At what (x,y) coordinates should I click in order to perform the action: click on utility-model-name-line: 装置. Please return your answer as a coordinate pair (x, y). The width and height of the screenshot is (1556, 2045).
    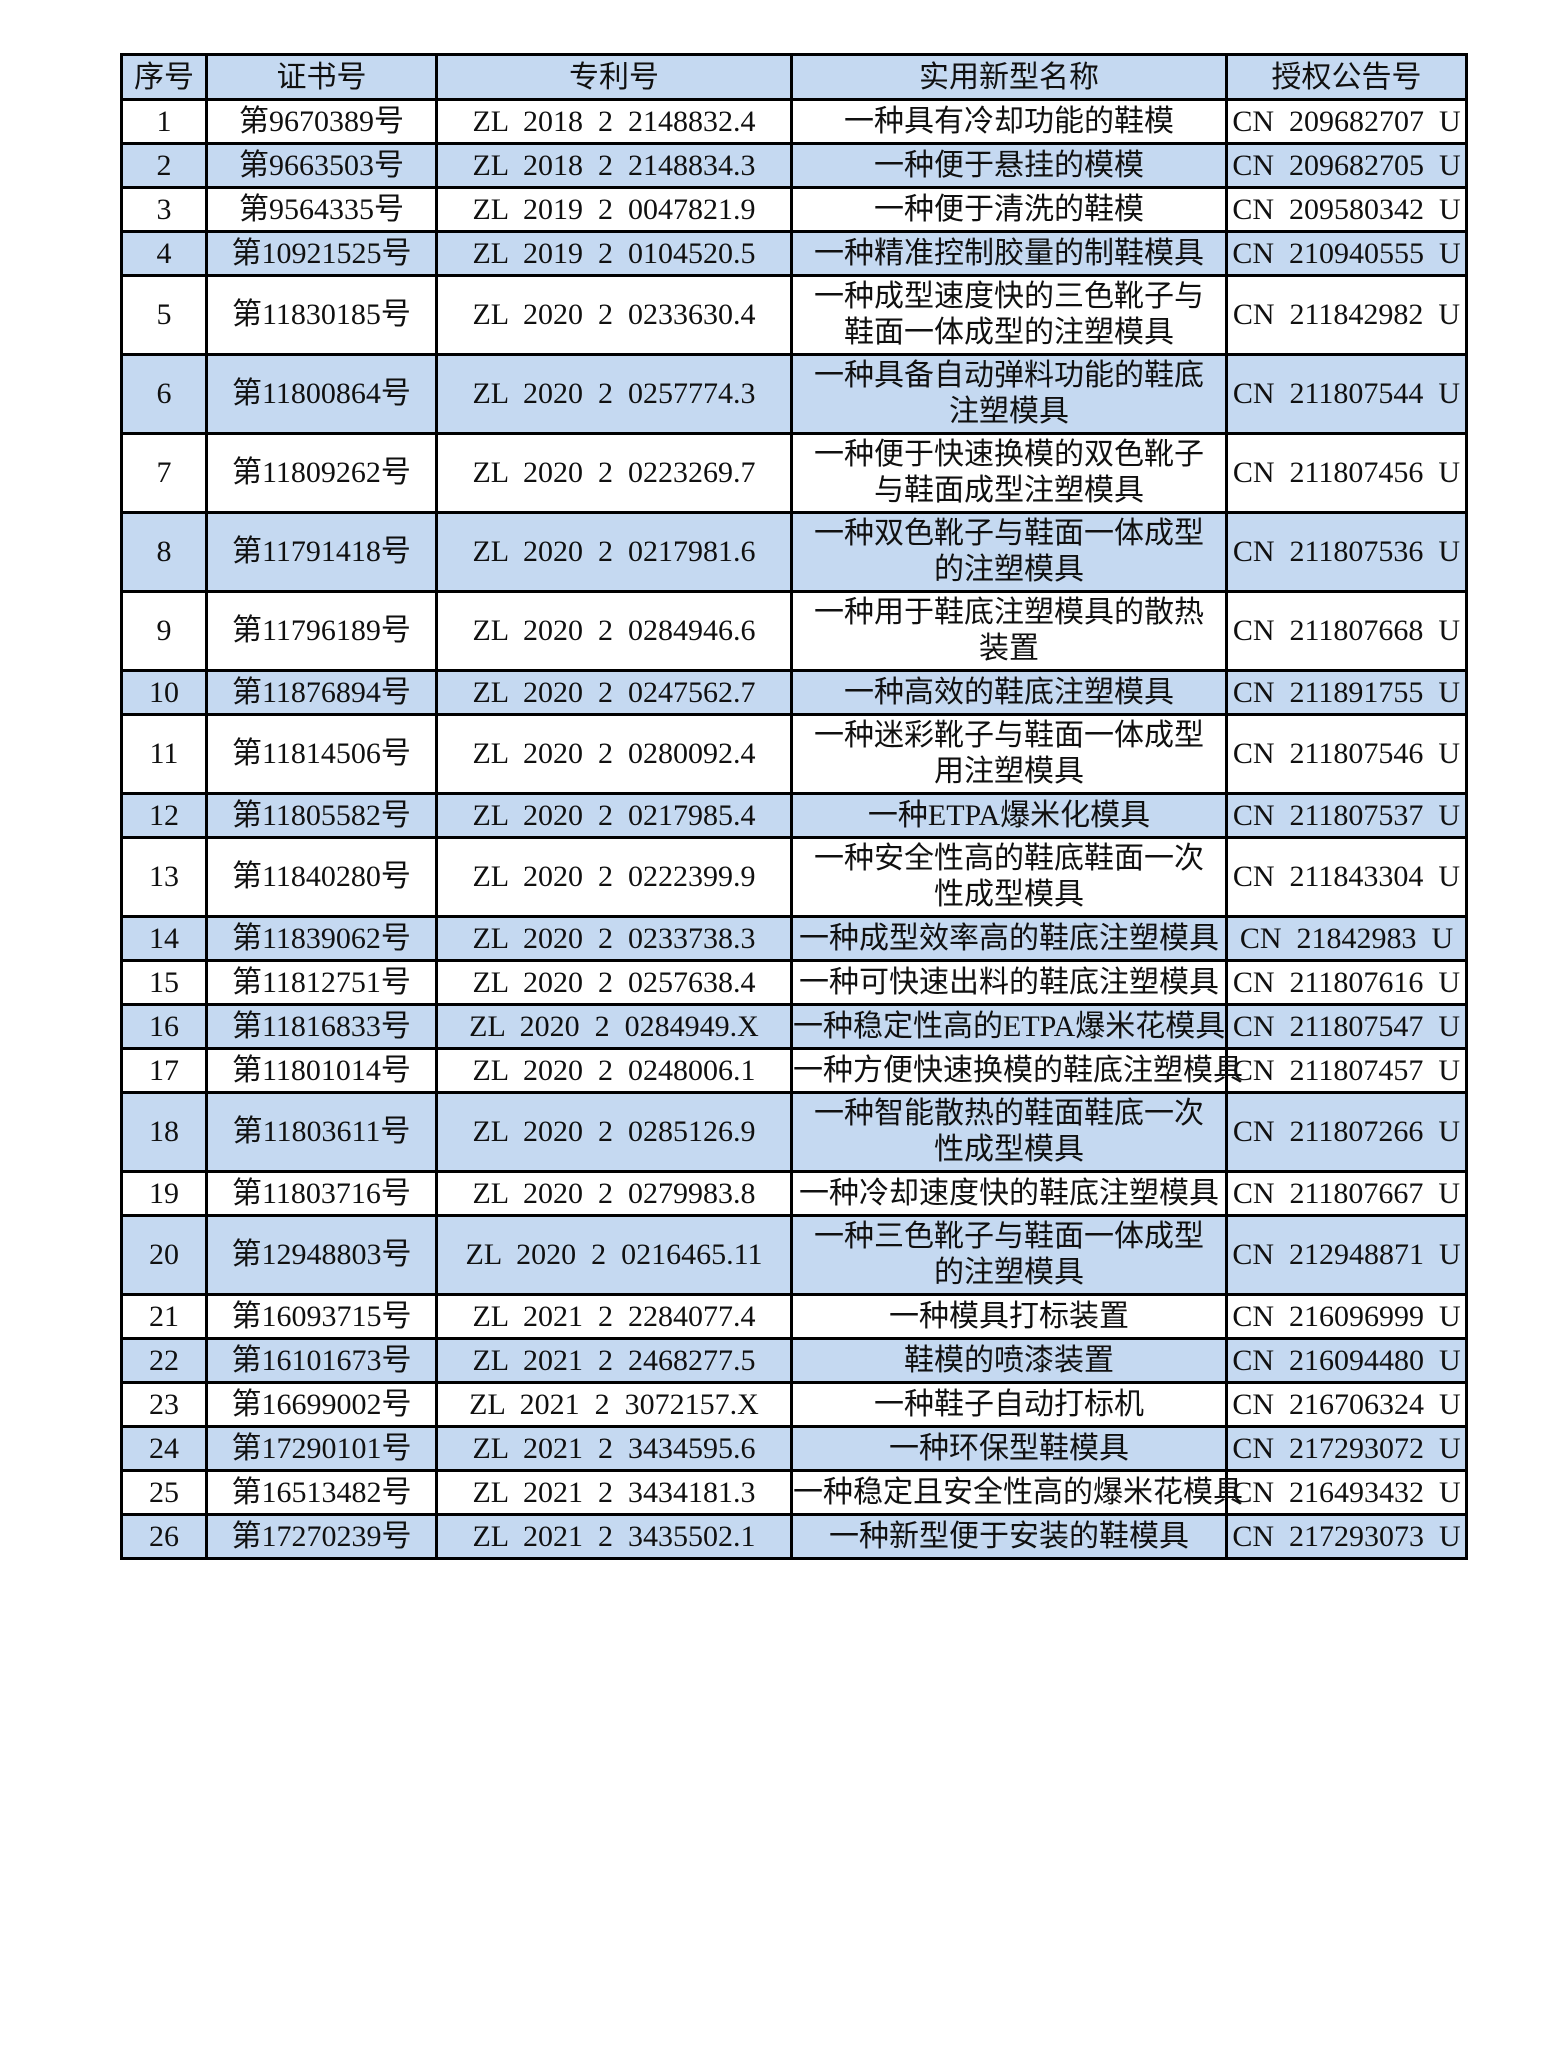
    Looking at the image, I should click on (1009, 648).